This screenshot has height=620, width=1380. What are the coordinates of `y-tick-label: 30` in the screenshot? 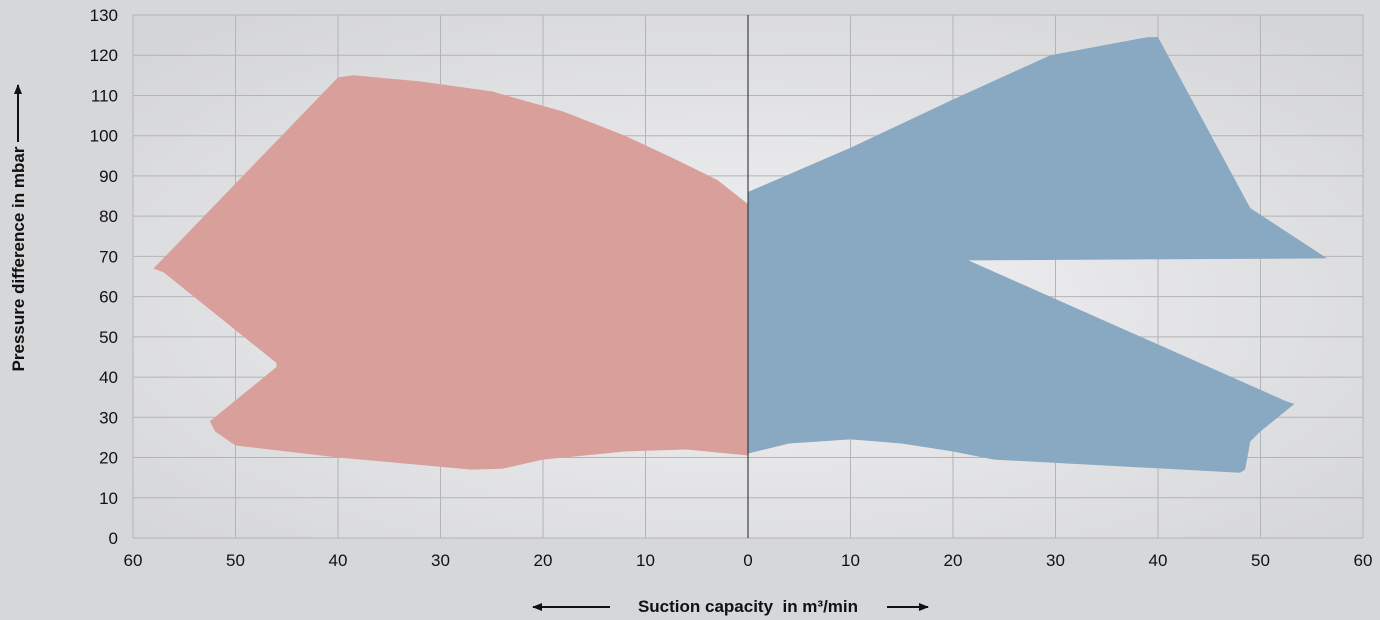 It's located at (108, 417).